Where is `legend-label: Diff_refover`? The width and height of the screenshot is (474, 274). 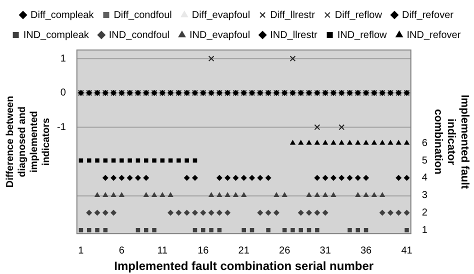 legend-label: Diff_refover is located at coordinates (428, 15).